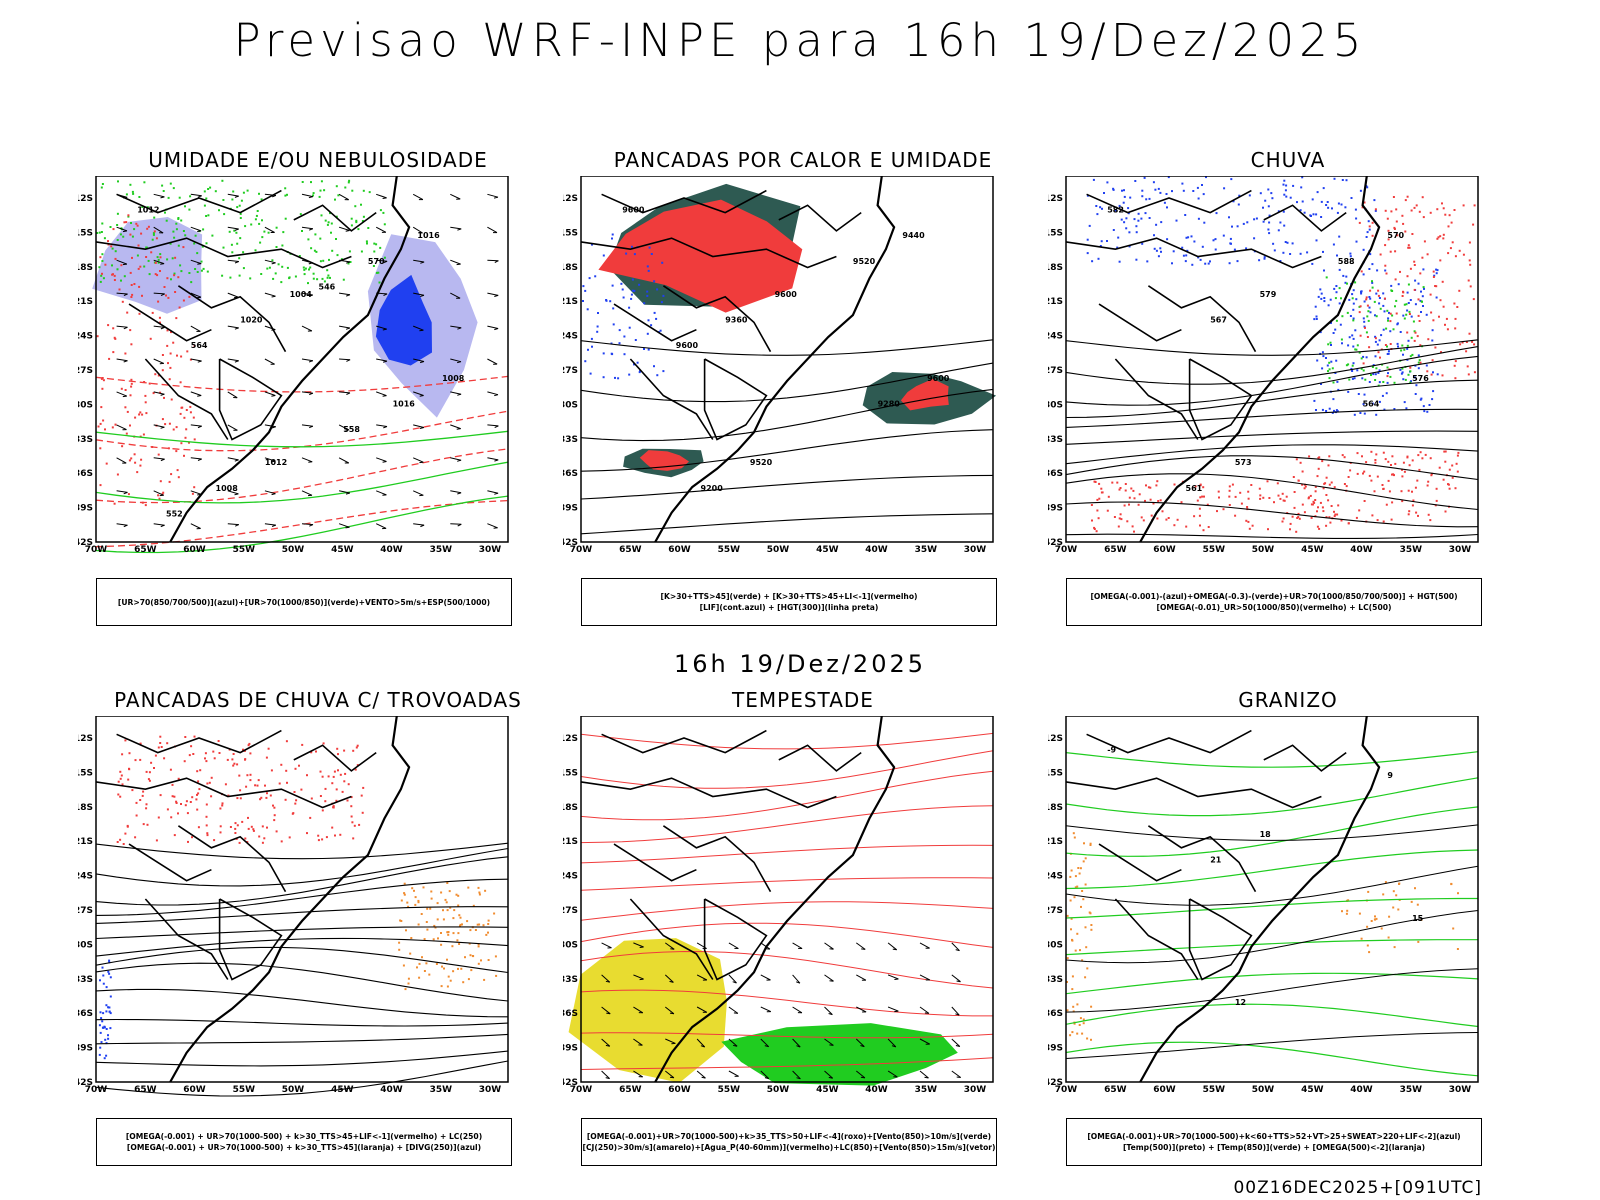 This screenshot has height=1200, width=1600. I want to click on map-frame, so click(787, 359).